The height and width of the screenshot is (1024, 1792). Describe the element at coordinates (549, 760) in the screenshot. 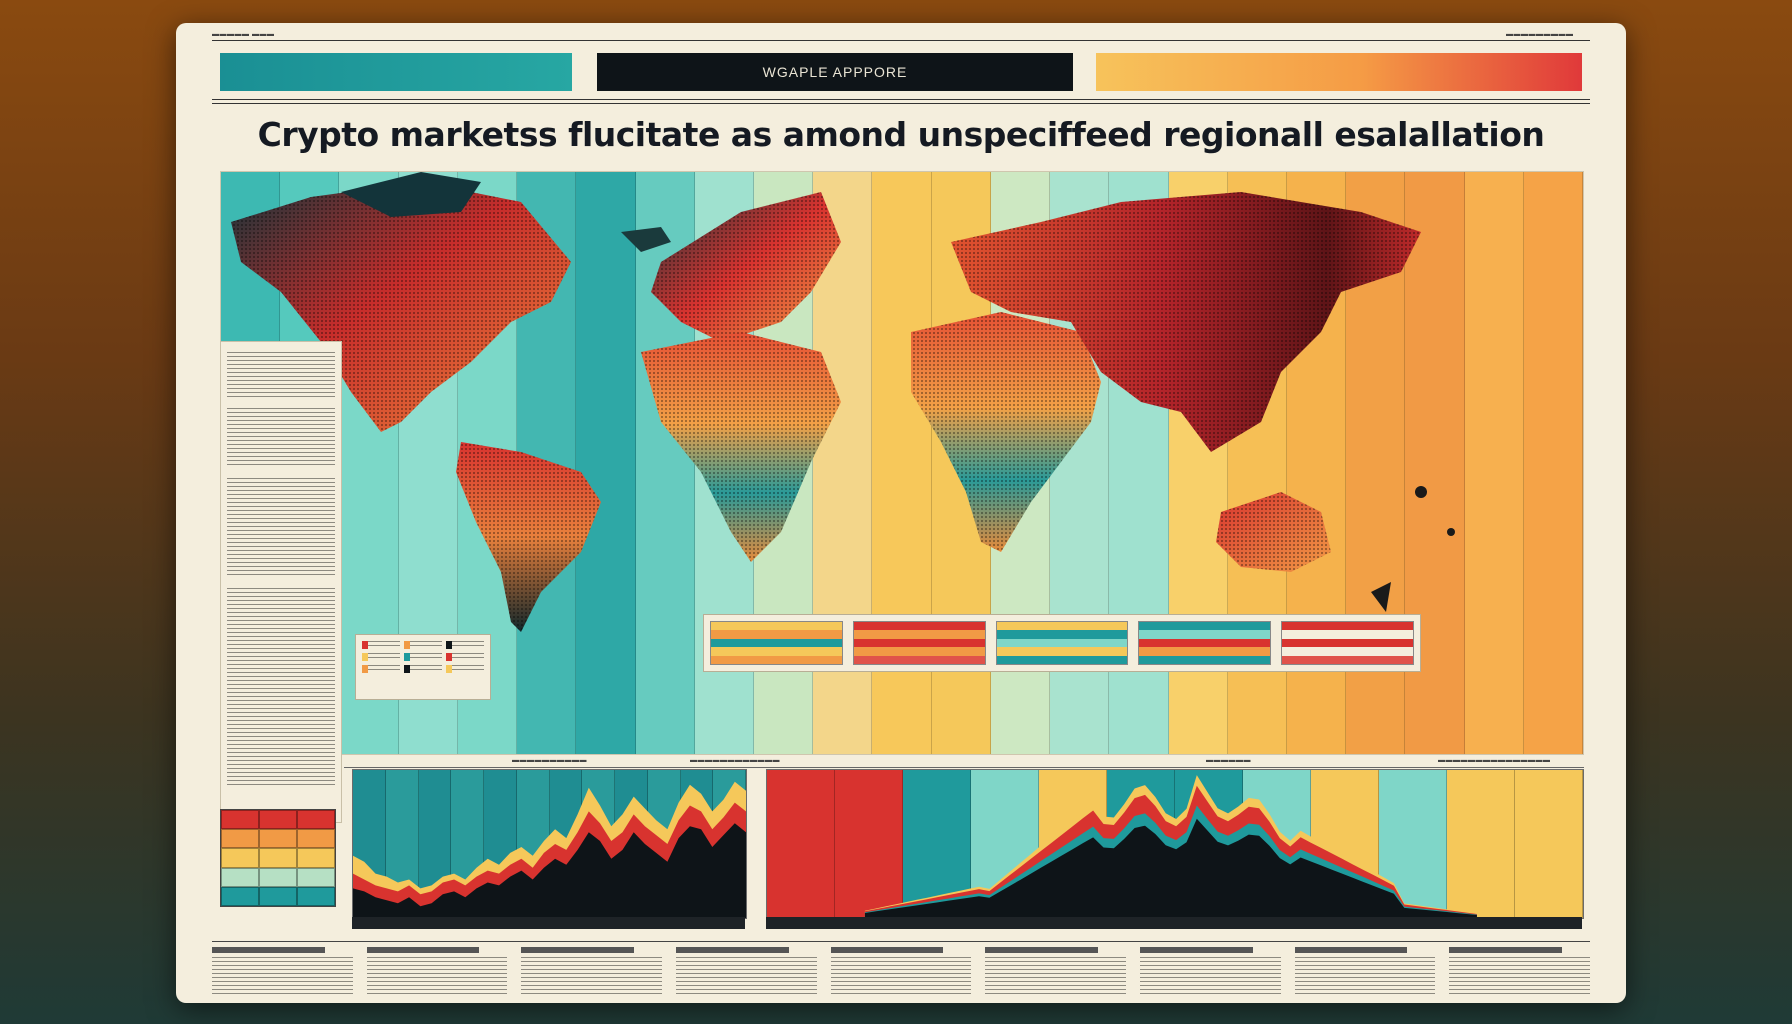

I see `chart1-caption: ▬▬▬▬▬▬▬▬▬▬` at that location.